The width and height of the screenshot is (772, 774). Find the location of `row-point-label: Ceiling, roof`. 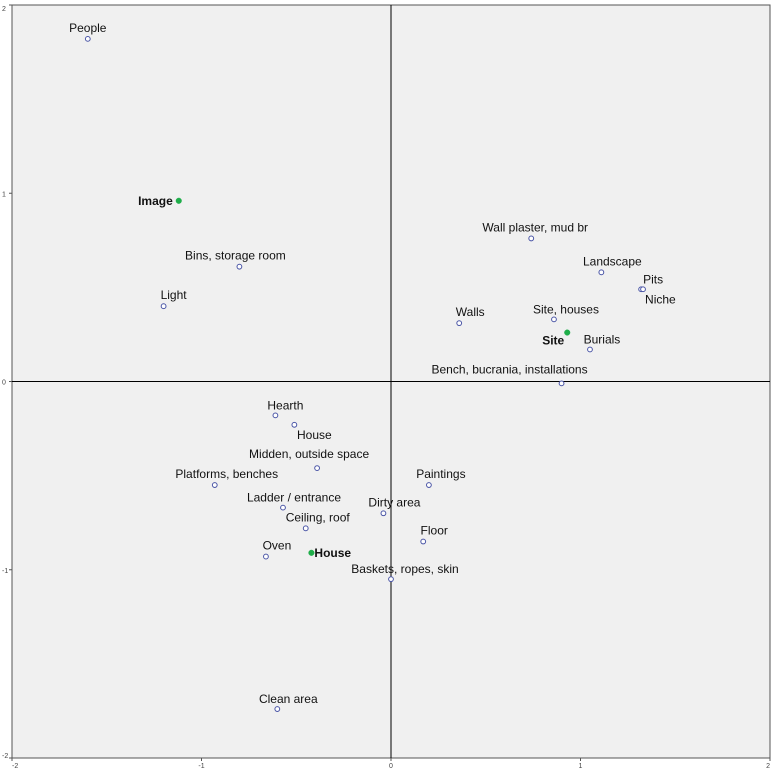

row-point-label: Ceiling, roof is located at coordinates (318, 517).